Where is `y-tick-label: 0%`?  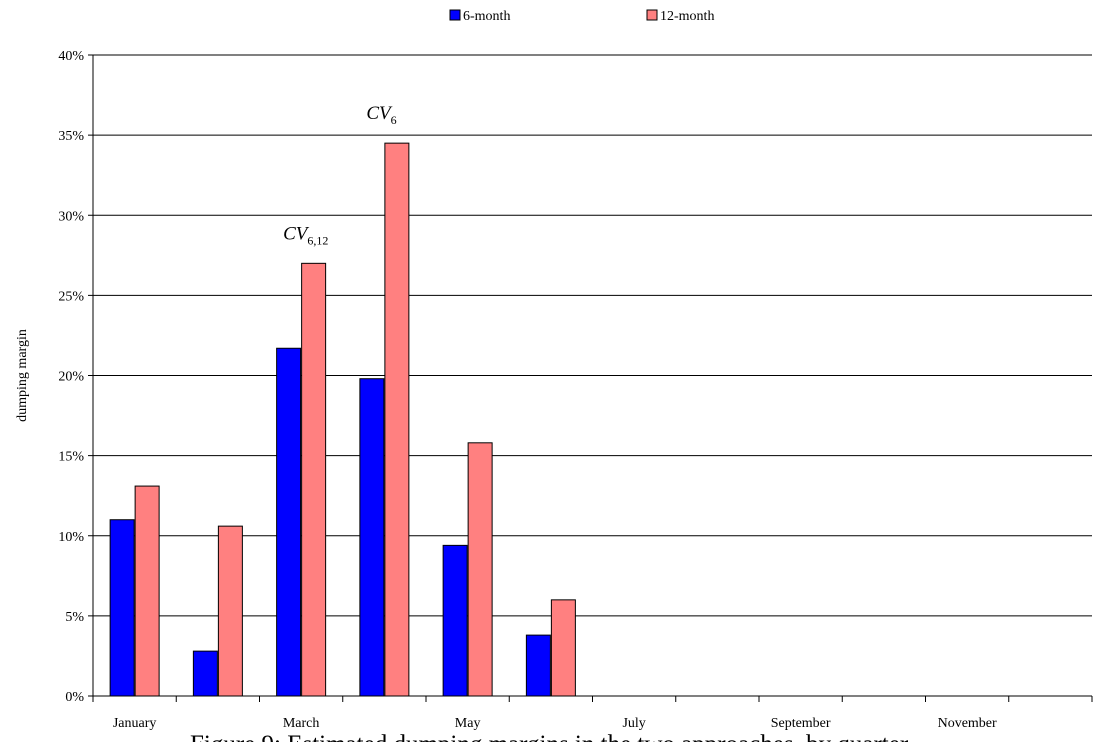 y-tick-label: 0% is located at coordinates (74, 697).